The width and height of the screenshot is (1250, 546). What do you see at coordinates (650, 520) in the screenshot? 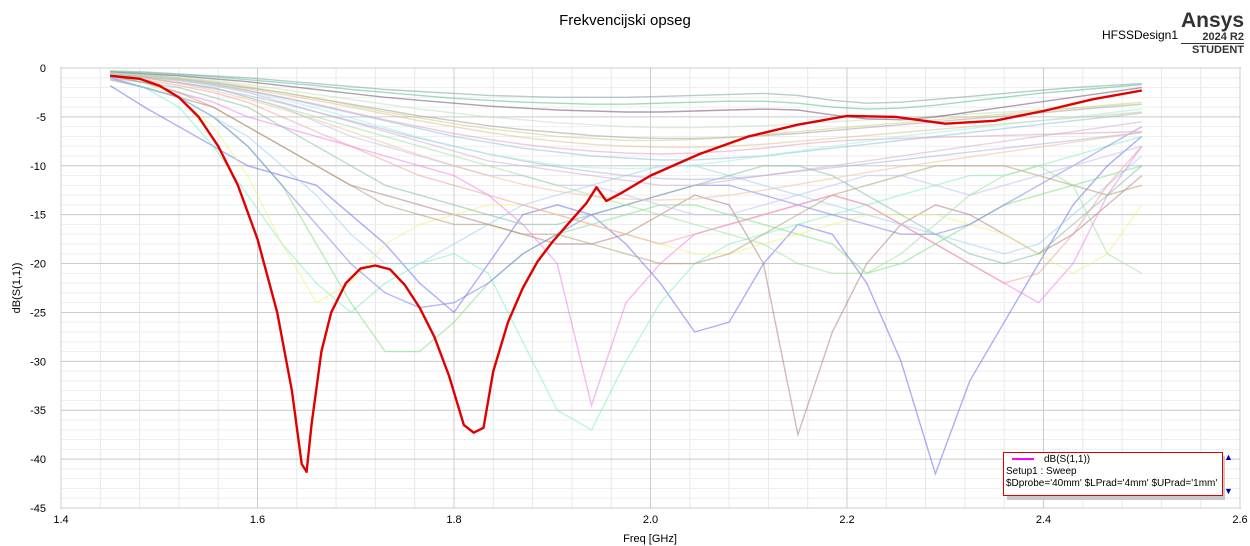
I see `x-tick-label: 2.0` at bounding box center [650, 520].